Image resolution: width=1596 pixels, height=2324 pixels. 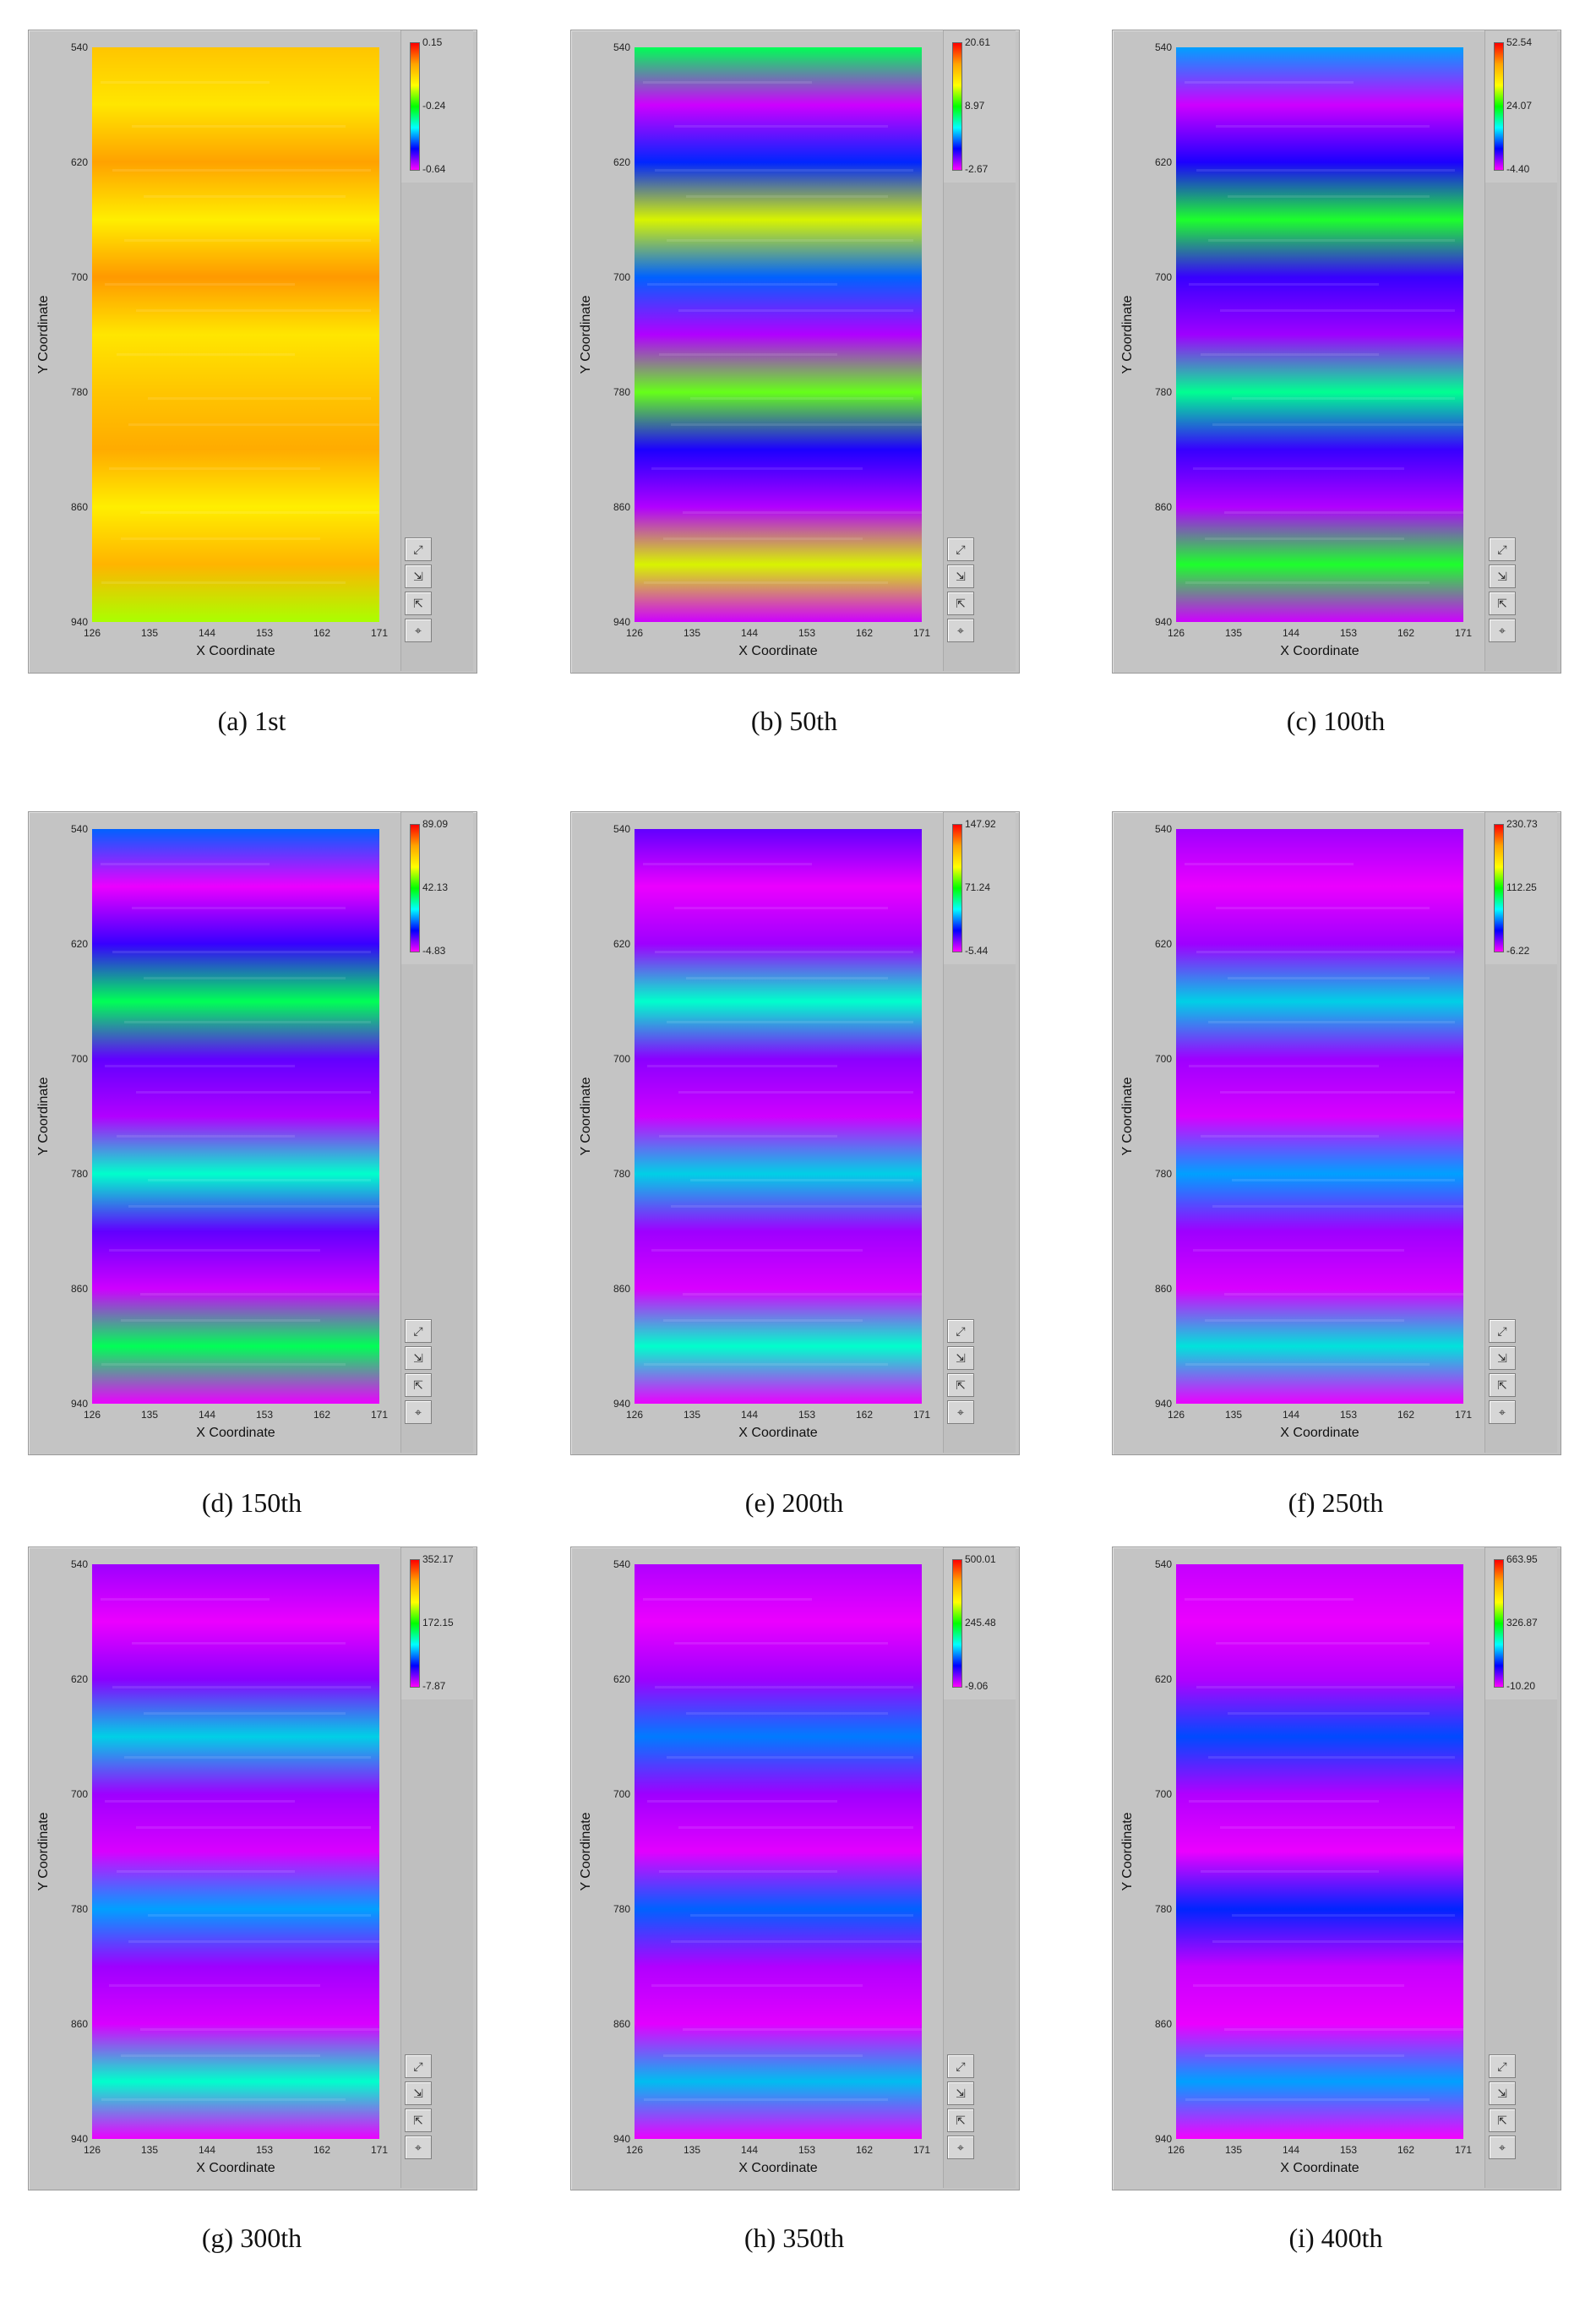 I want to click on figure-caption: (d) 150th, so click(x=251, y=1502).